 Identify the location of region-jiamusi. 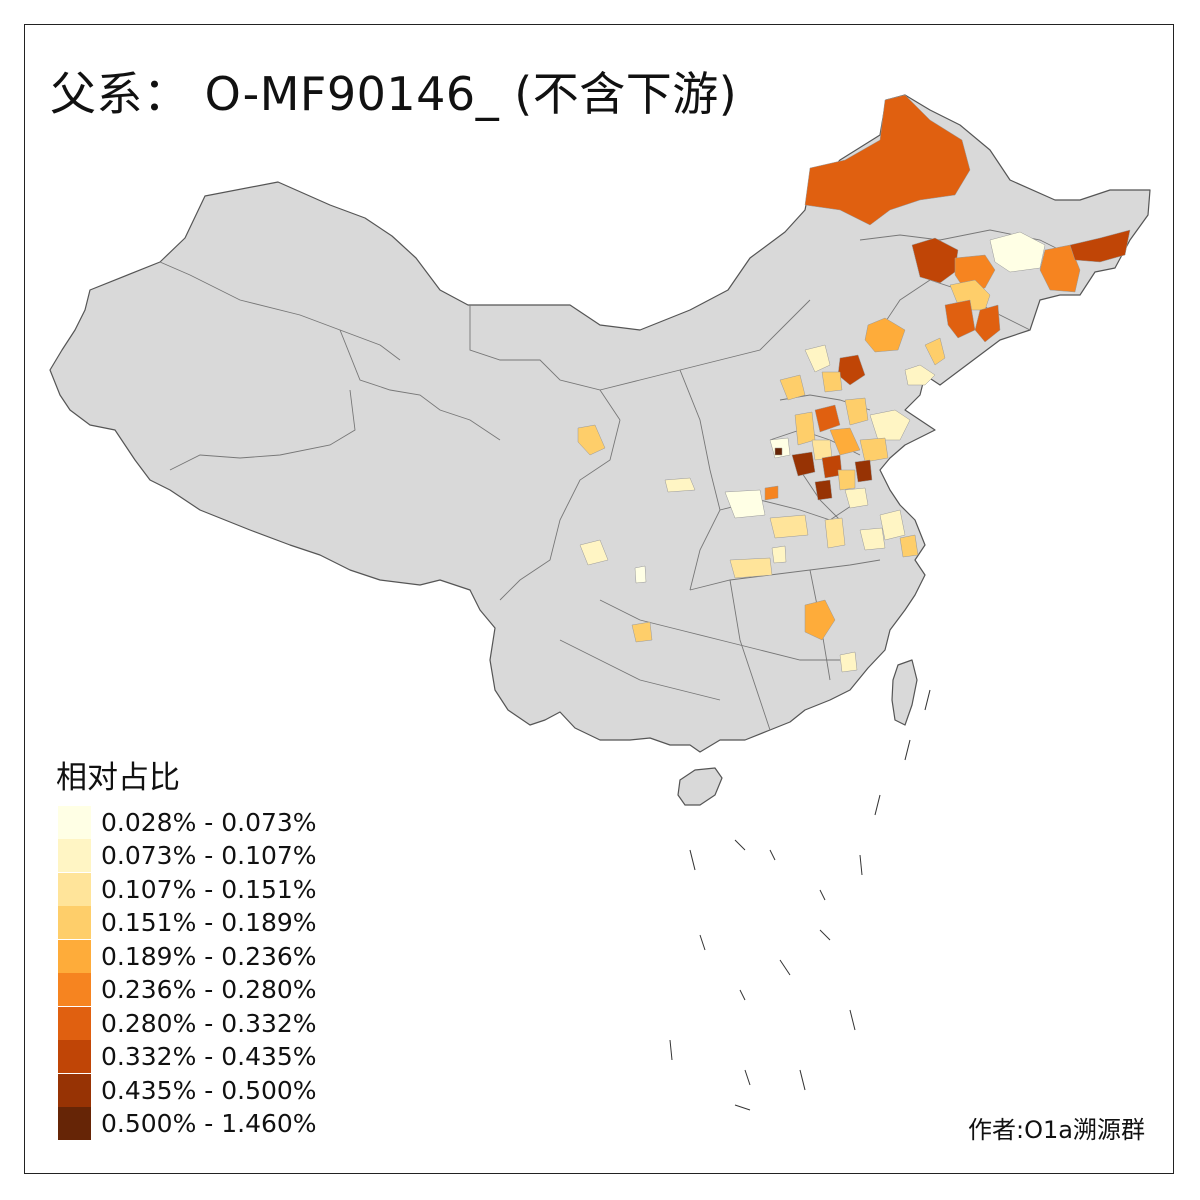
(1100, 246).